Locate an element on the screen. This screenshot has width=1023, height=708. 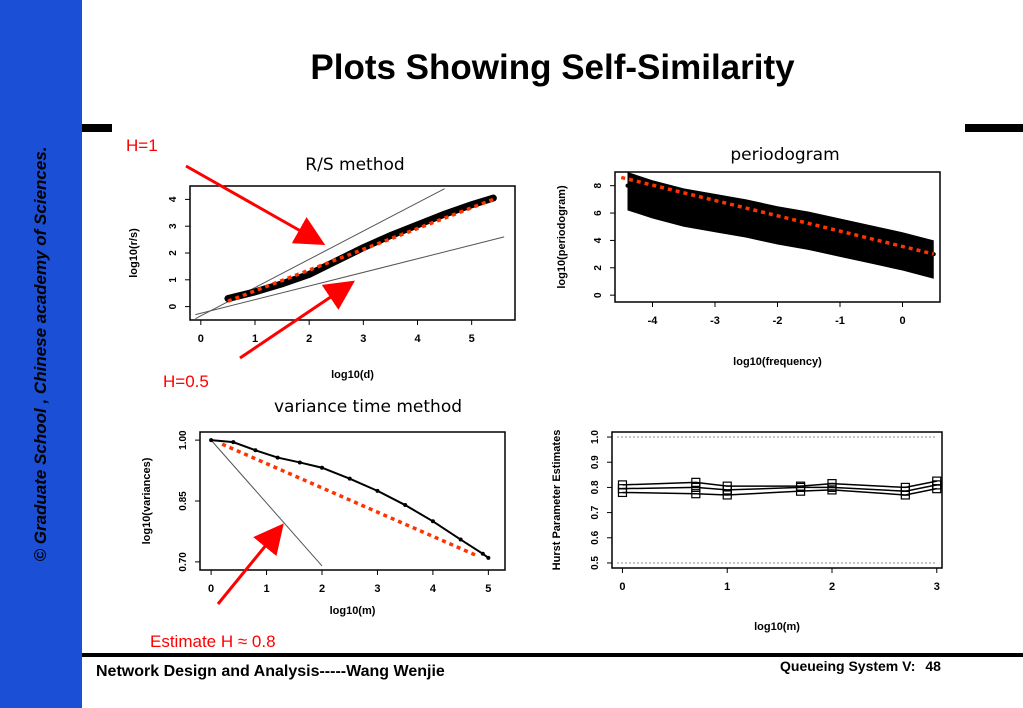
y-axis-label: Hurst Parameter Estimates is located at coordinates (557, 500).